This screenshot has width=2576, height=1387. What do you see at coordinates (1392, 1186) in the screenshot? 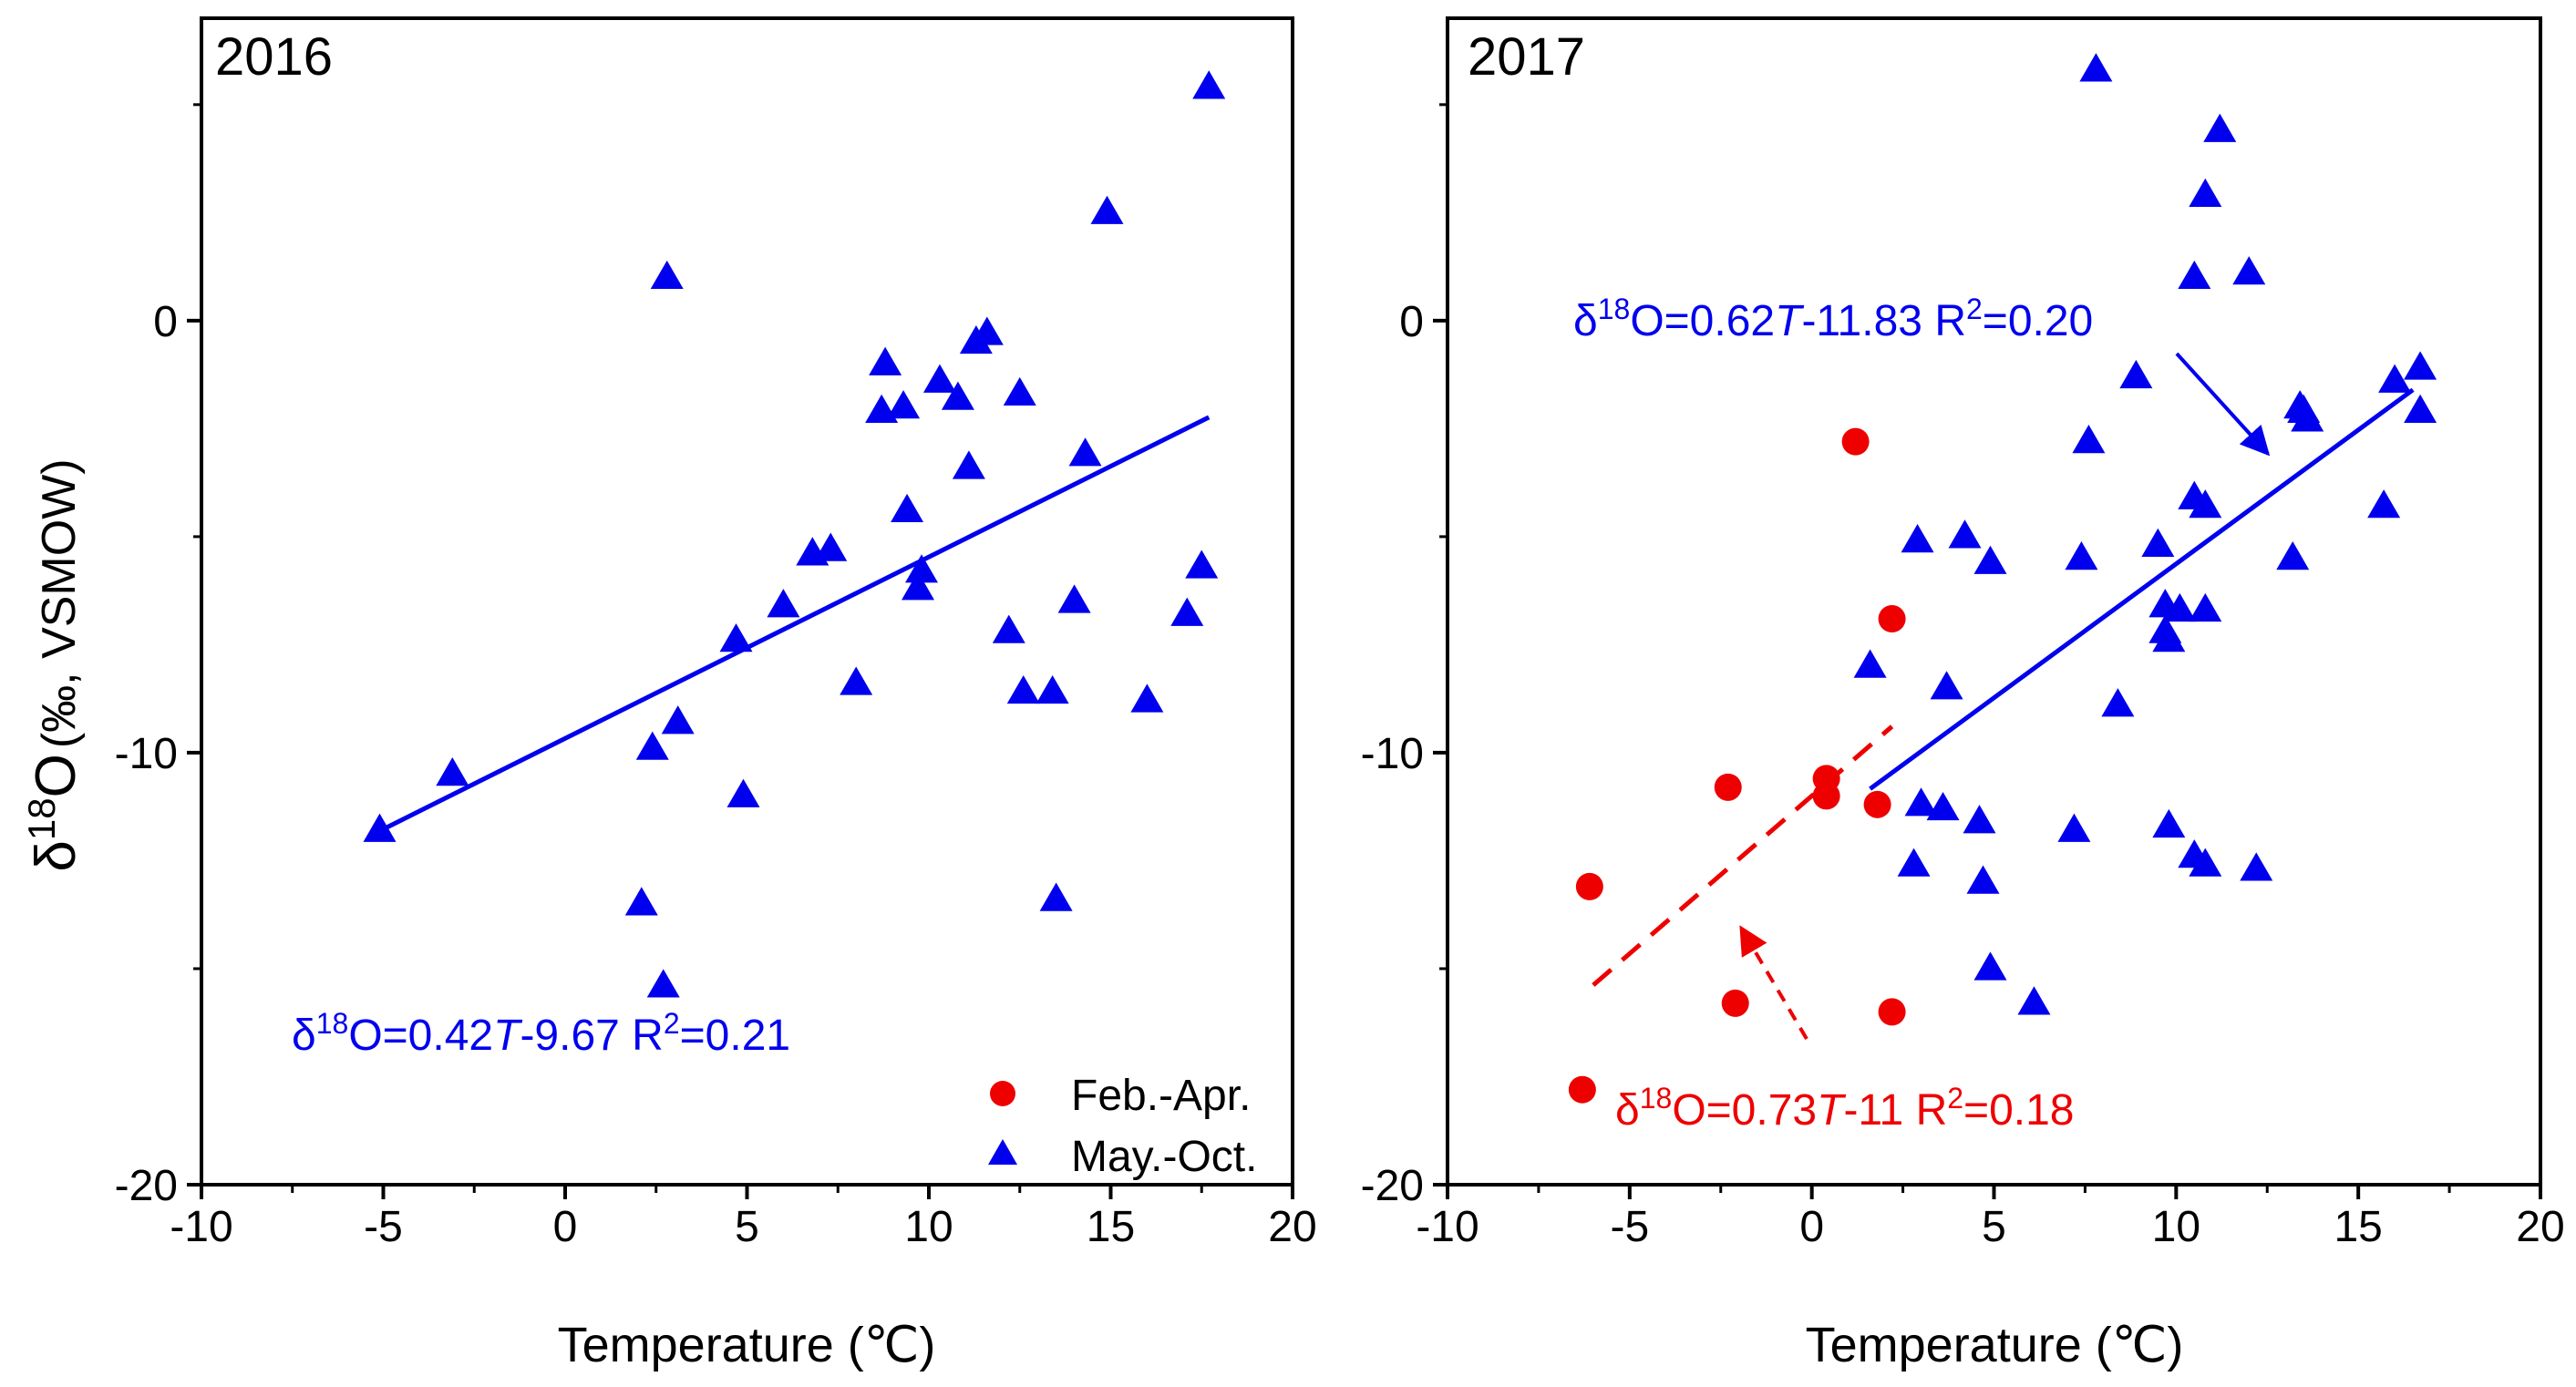
I see `y-tick-label: -20` at bounding box center [1392, 1186].